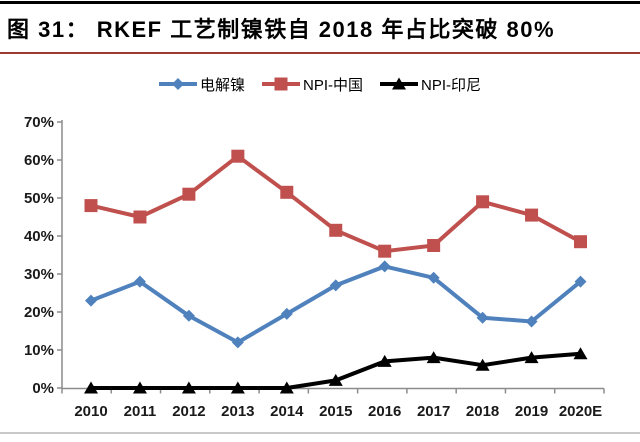 This screenshot has height=442, width=640. I want to click on legend-label-npi-china: NPI-中国, so click(332, 85).